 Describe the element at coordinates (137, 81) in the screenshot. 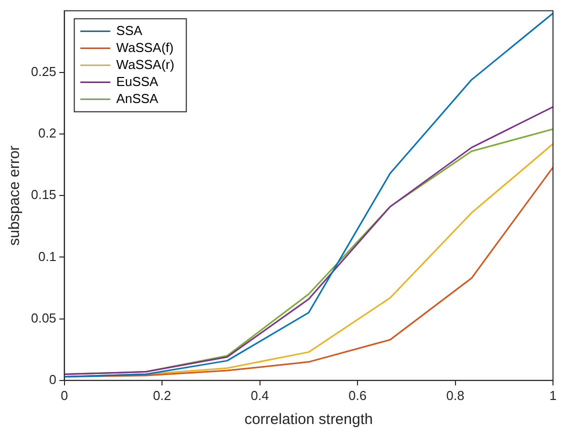

I see `legend-label: EuSSA` at that location.